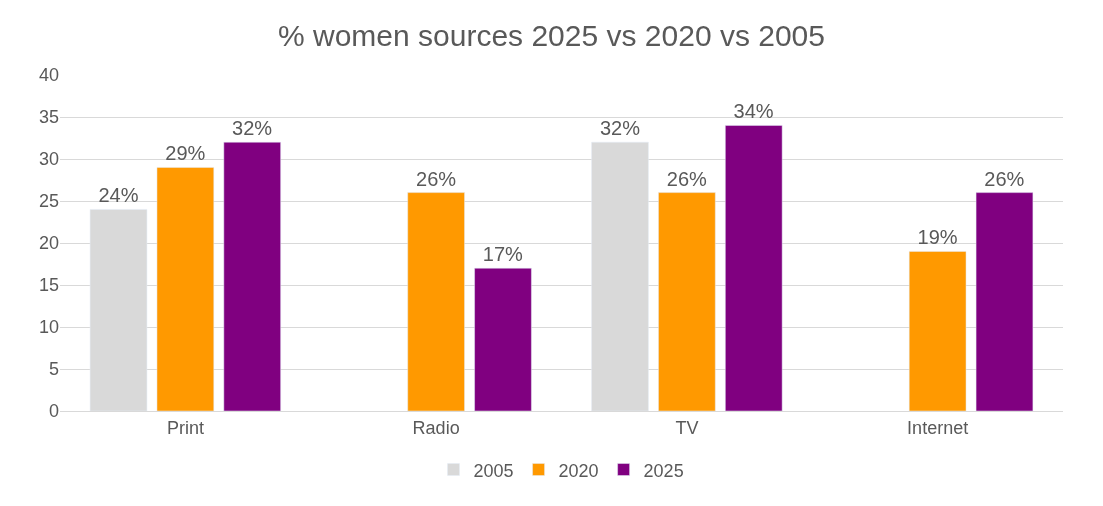 The width and height of the screenshot is (1103, 506). Describe the element at coordinates (753, 111) in the screenshot. I see `data-label: 34%` at that location.